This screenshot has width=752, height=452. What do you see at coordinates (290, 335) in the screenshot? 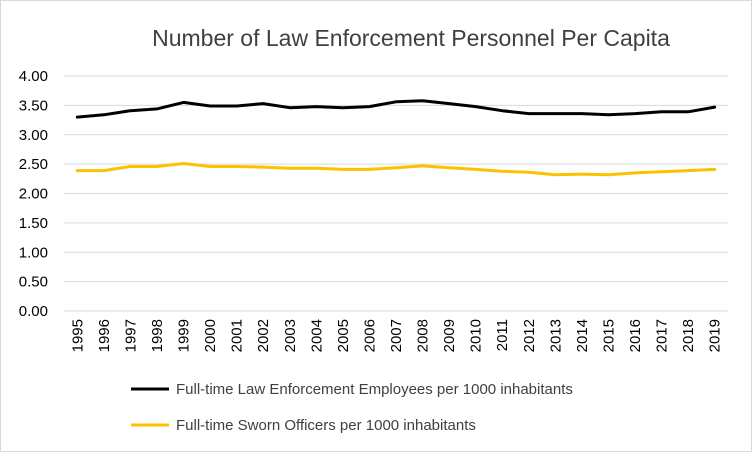
I see `x-tick-label: 2003` at bounding box center [290, 335].